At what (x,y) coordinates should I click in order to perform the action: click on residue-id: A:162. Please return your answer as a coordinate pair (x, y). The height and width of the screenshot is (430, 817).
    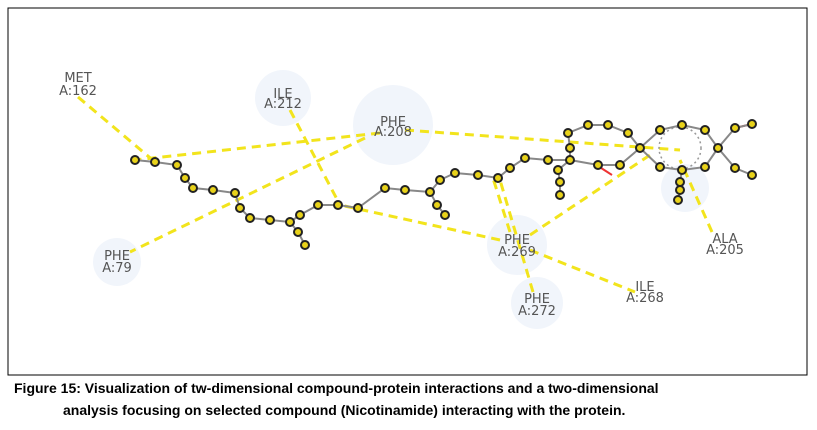
    Looking at the image, I should click on (78, 91).